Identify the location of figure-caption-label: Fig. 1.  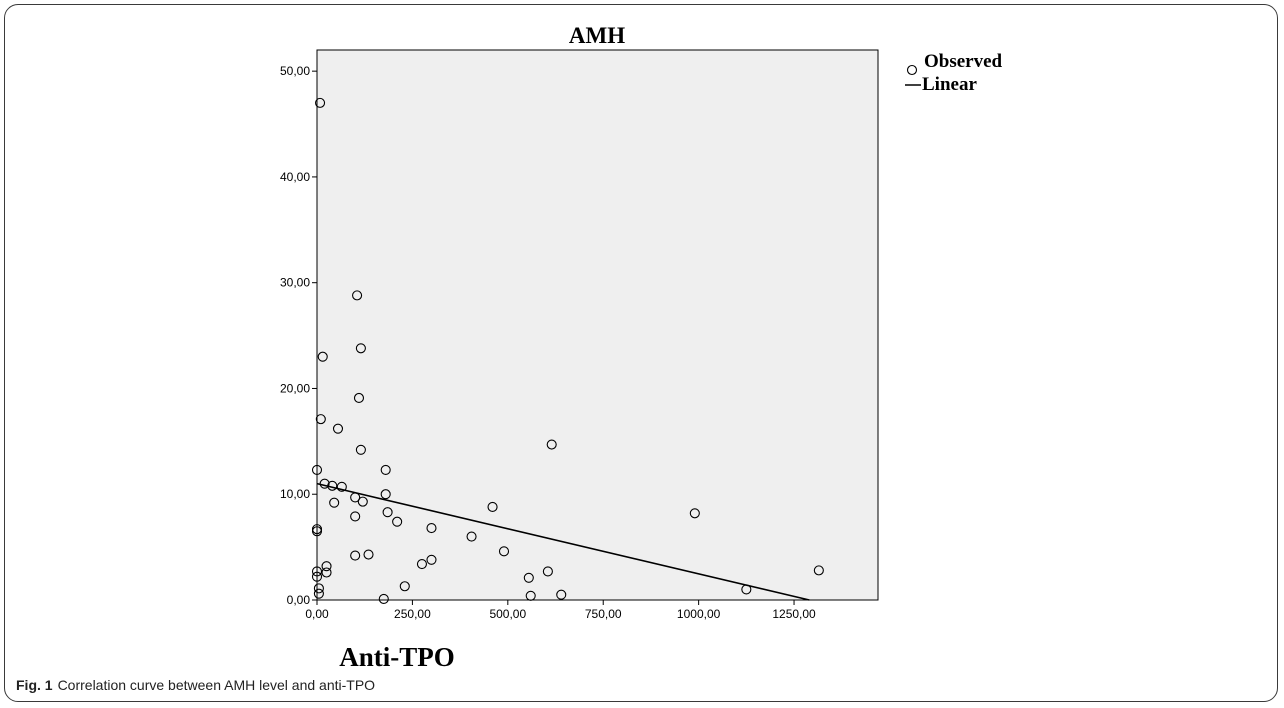
(34, 685).